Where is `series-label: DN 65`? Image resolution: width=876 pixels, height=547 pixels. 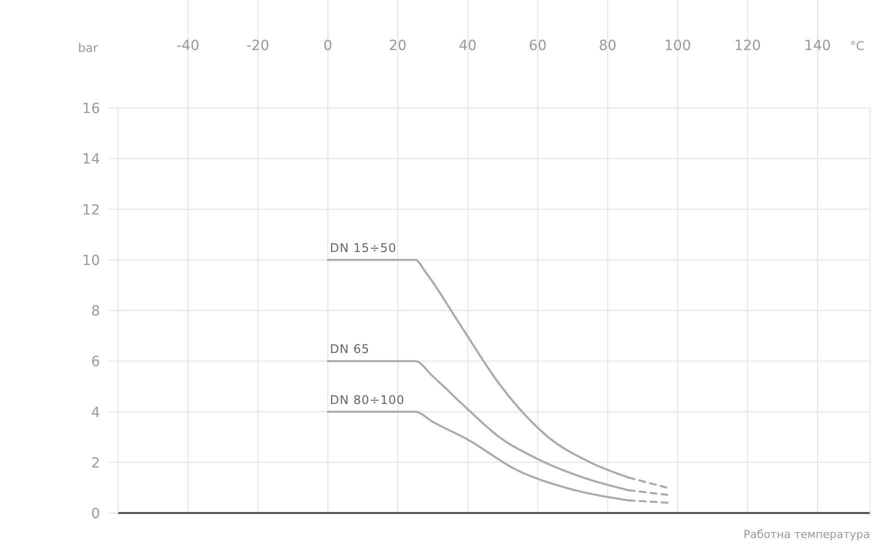
series-label: DN 65 is located at coordinates (350, 349).